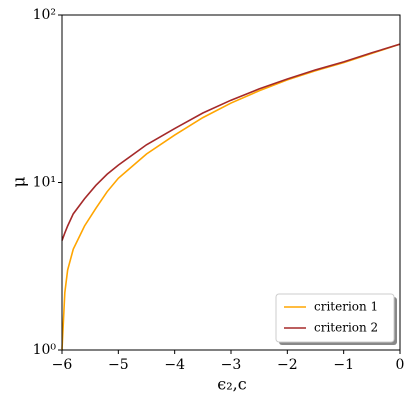  What do you see at coordinates (44, 183) in the screenshot?
I see `y-tick-label: 10¹` at bounding box center [44, 183].